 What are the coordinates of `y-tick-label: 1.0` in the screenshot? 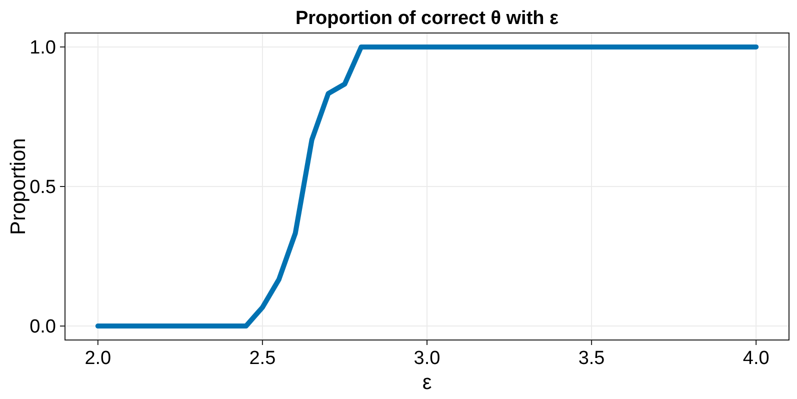 It's located at (43, 48).